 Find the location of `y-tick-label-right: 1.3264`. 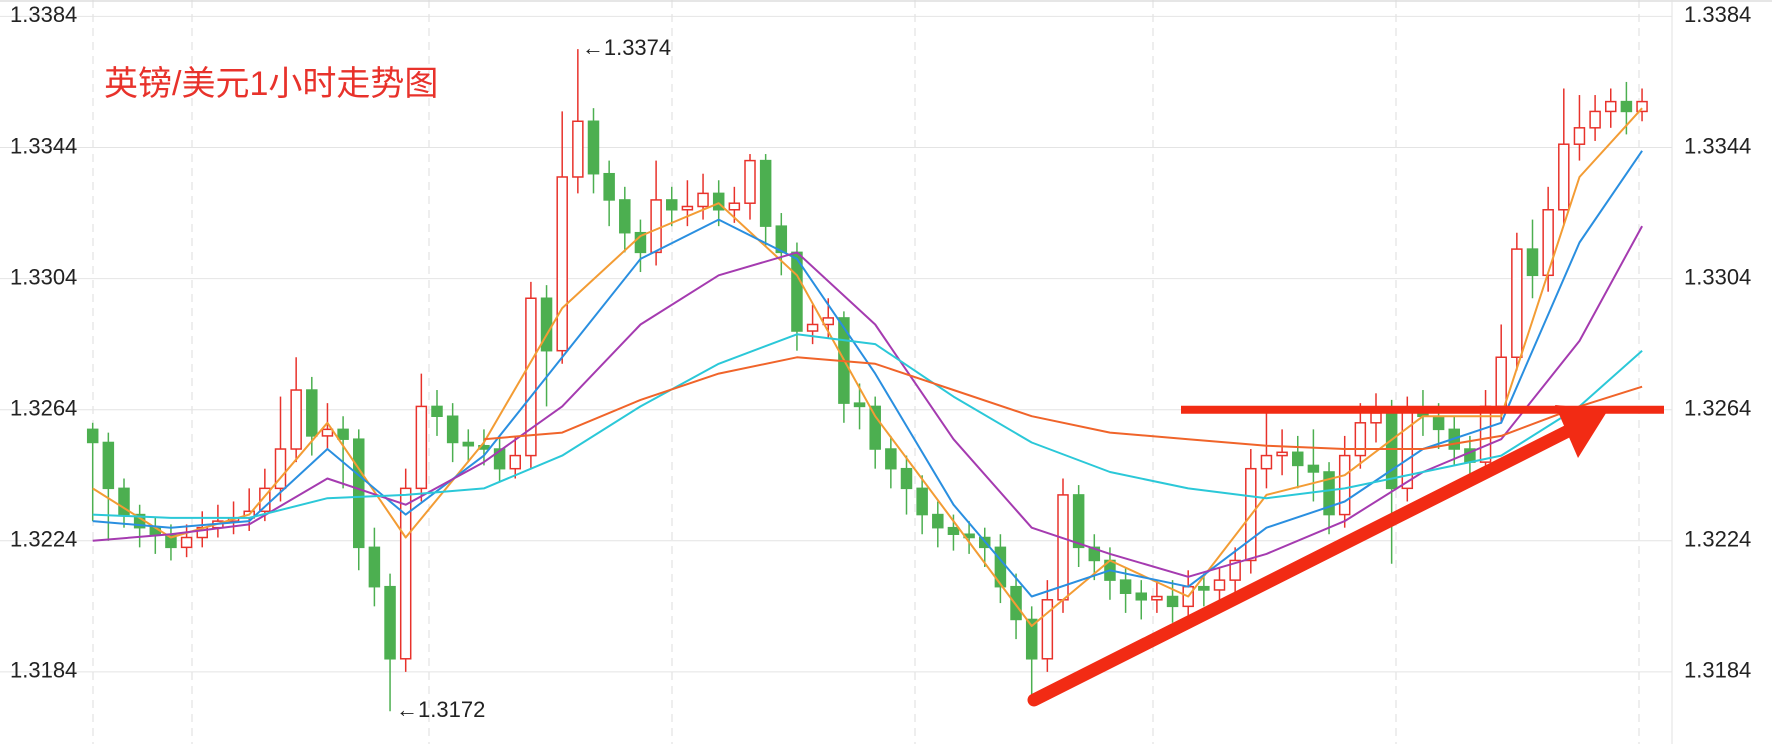

y-tick-label-right: 1.3264 is located at coordinates (1717, 408).